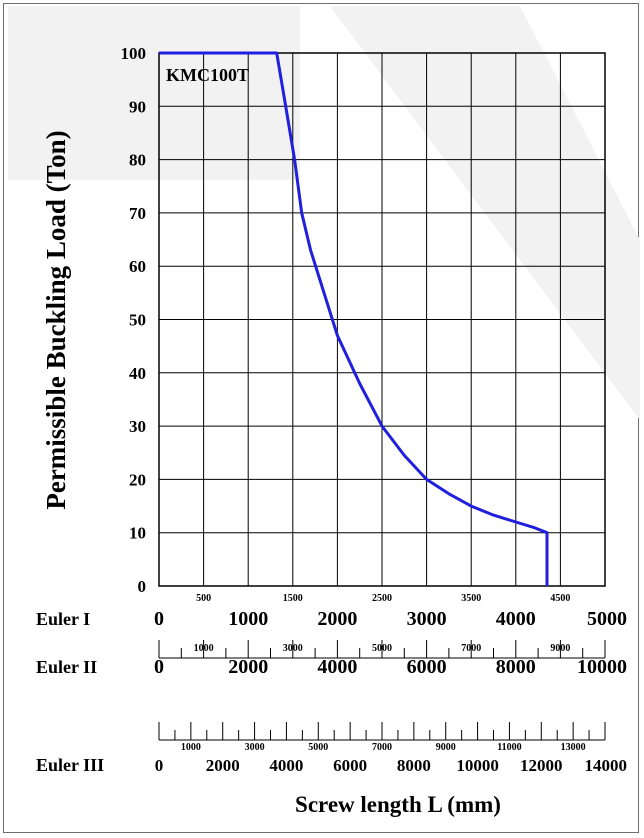 The height and width of the screenshot is (838, 644). What do you see at coordinates (471, 598) in the screenshot?
I see `scale-minor-label: 3500` at bounding box center [471, 598].